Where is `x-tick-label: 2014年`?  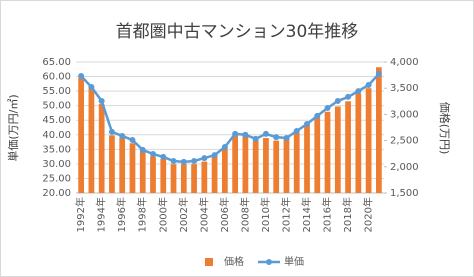
x-tick-label: 2014年 is located at coordinates (306, 214).